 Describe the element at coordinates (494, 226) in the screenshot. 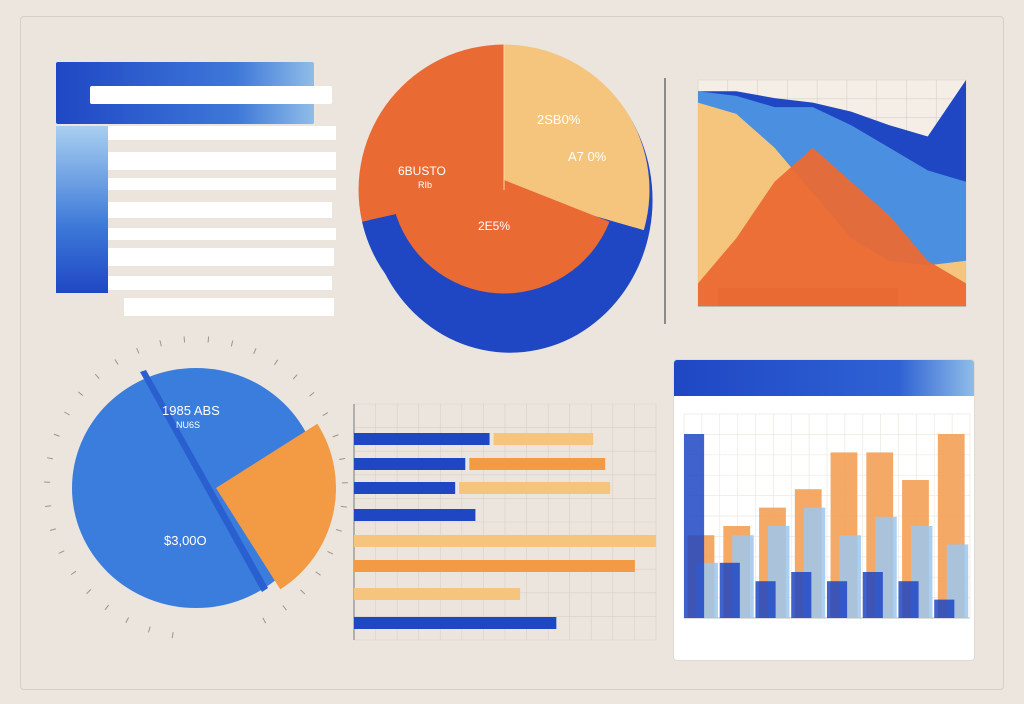

I see `pie-top-label-5: 2E5%` at that location.